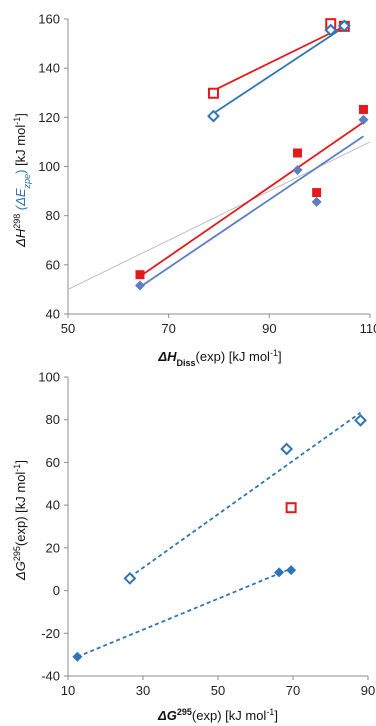  I want to click on top-x-tick-label: 90, so click(269, 328).